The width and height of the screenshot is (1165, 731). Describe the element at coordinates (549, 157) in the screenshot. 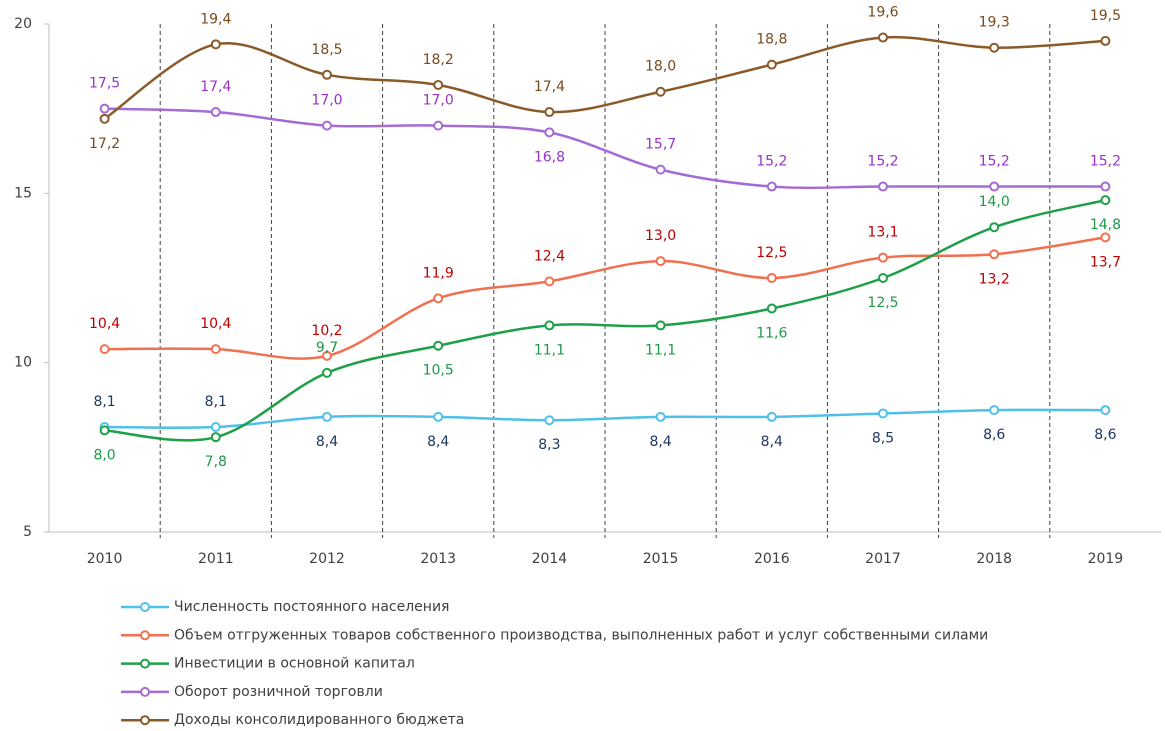

I see `data-label: 16,8` at that location.